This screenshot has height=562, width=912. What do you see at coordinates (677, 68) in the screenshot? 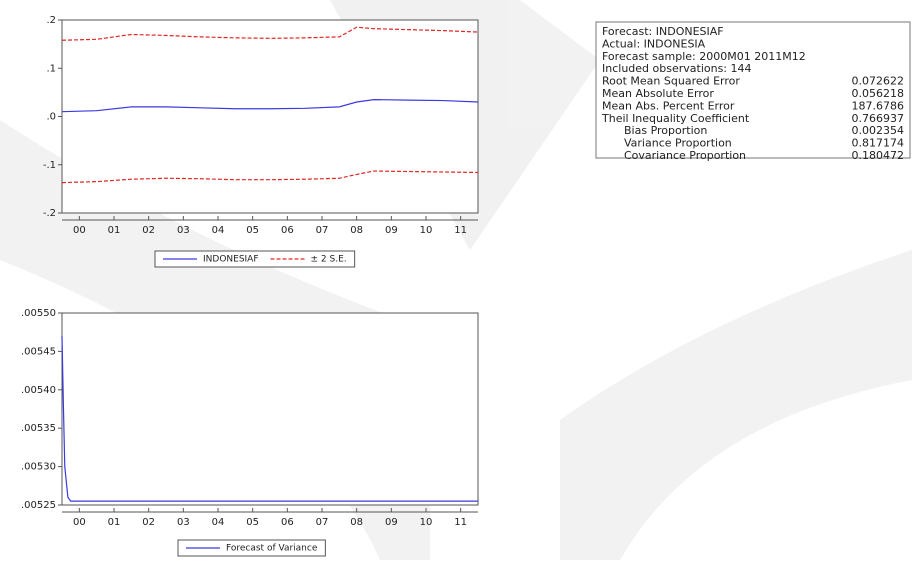
I see `stats-line: Included observations: 144` at bounding box center [677, 68].